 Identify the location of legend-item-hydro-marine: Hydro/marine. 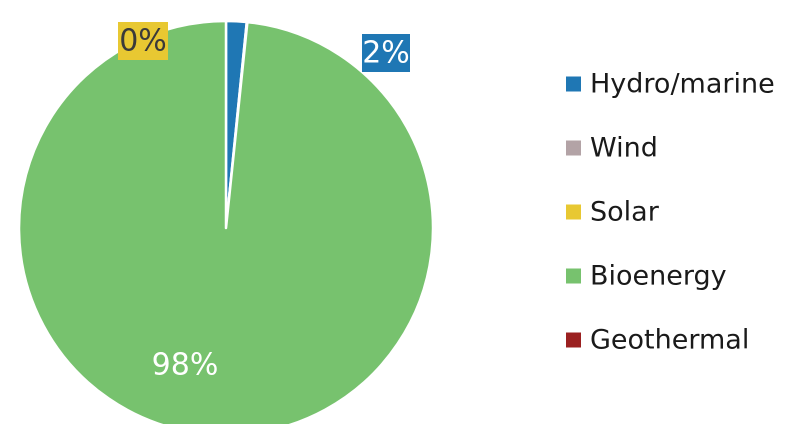
(670, 84).